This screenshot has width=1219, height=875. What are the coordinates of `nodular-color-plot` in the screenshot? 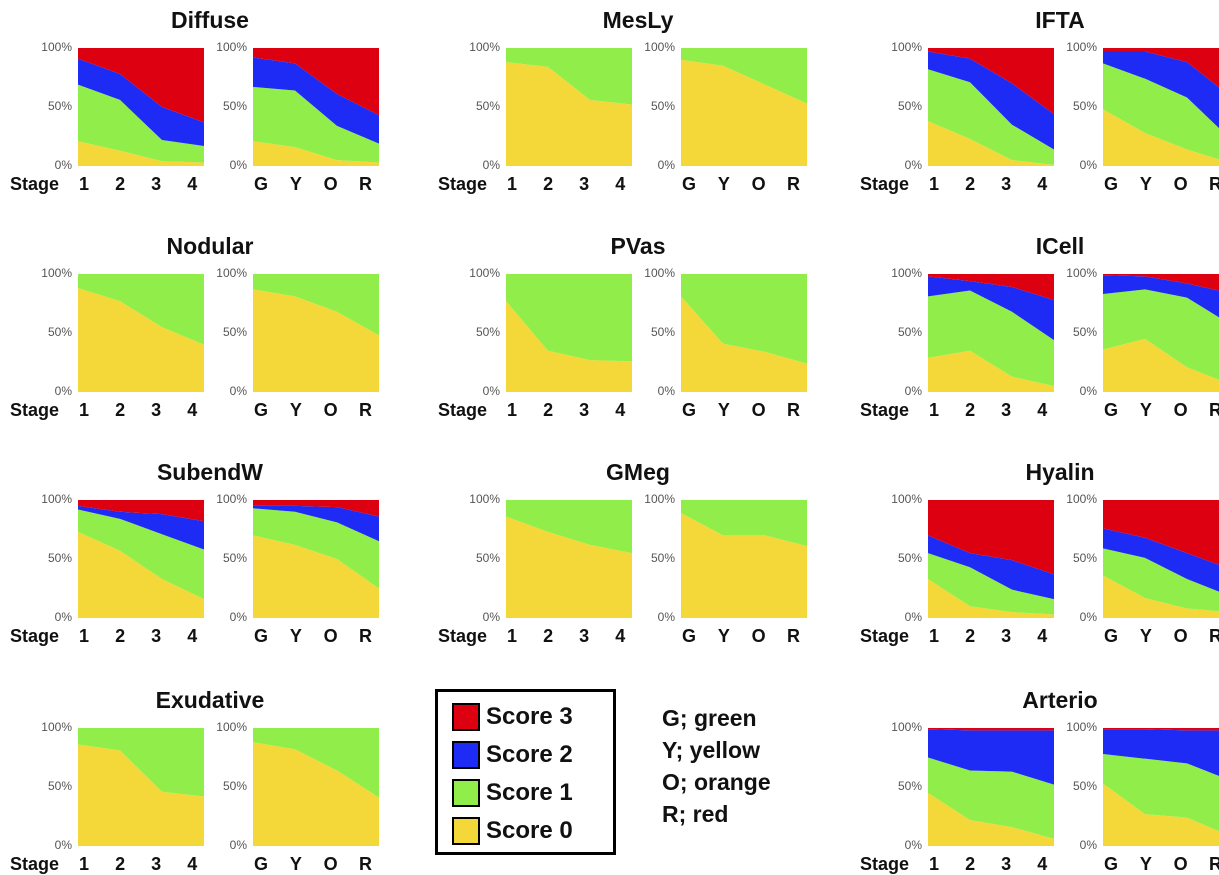 It's located at (316, 333).